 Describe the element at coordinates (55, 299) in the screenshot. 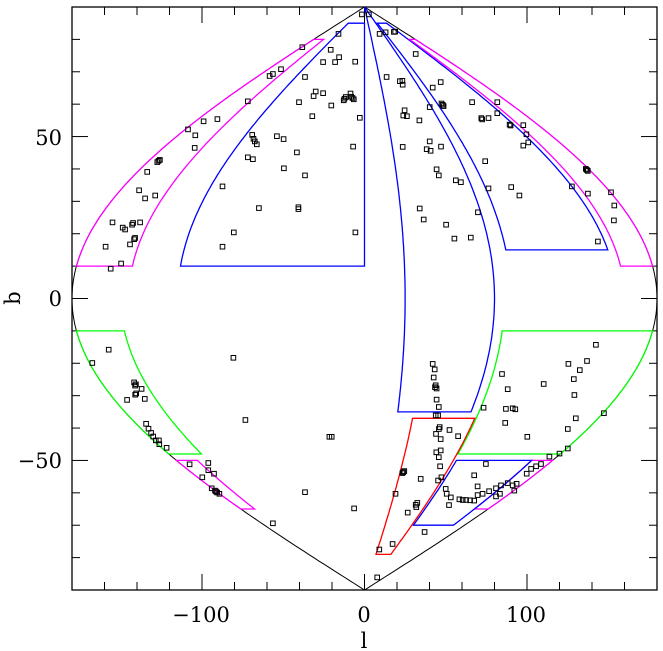

I see `y-tick-label: 0` at that location.